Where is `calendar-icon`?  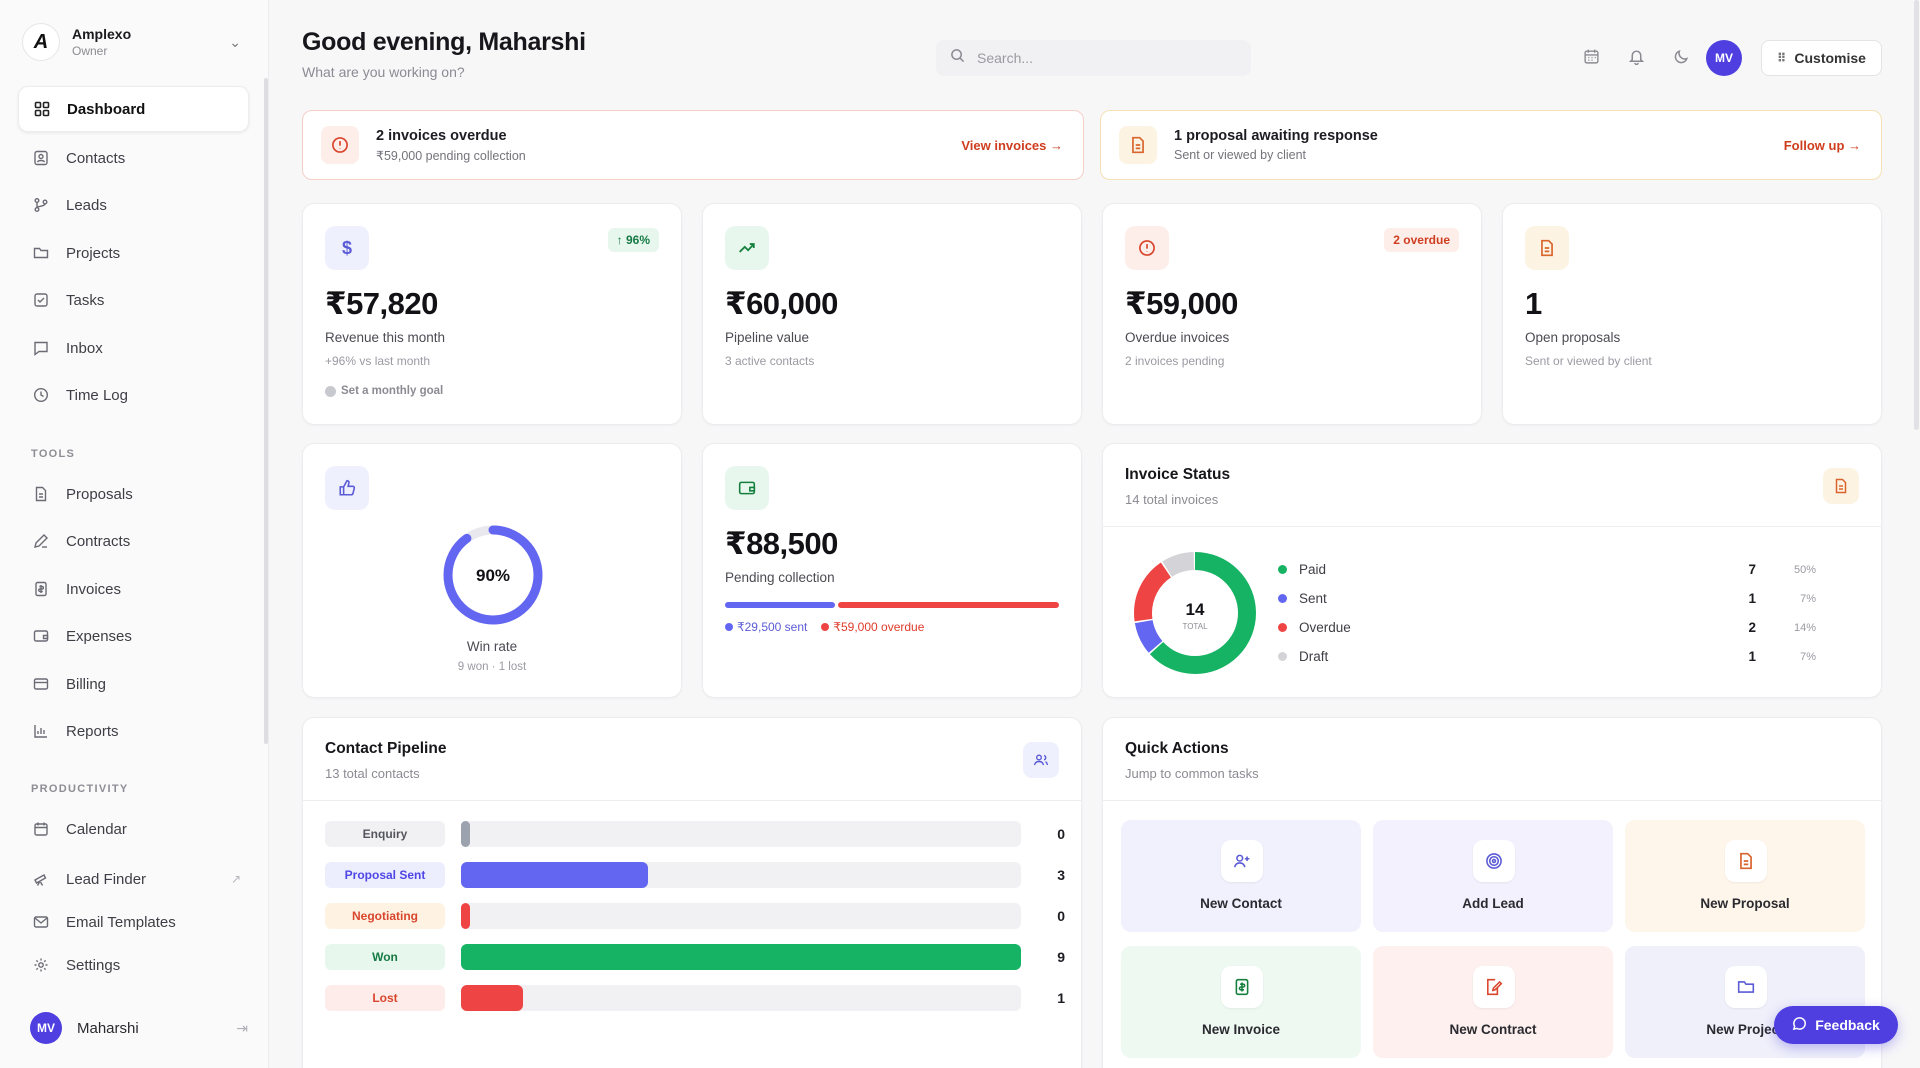
calendar-icon is located at coordinates (1591, 56).